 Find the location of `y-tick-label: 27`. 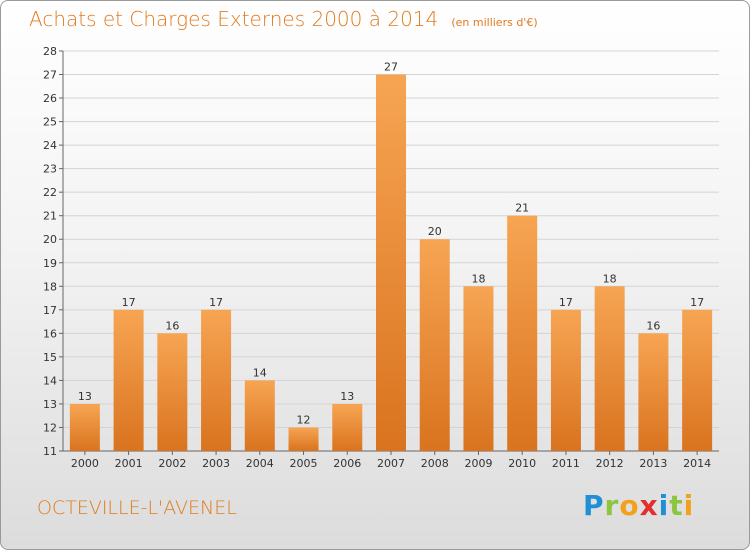

y-tick-label: 27 is located at coordinates (50, 75).